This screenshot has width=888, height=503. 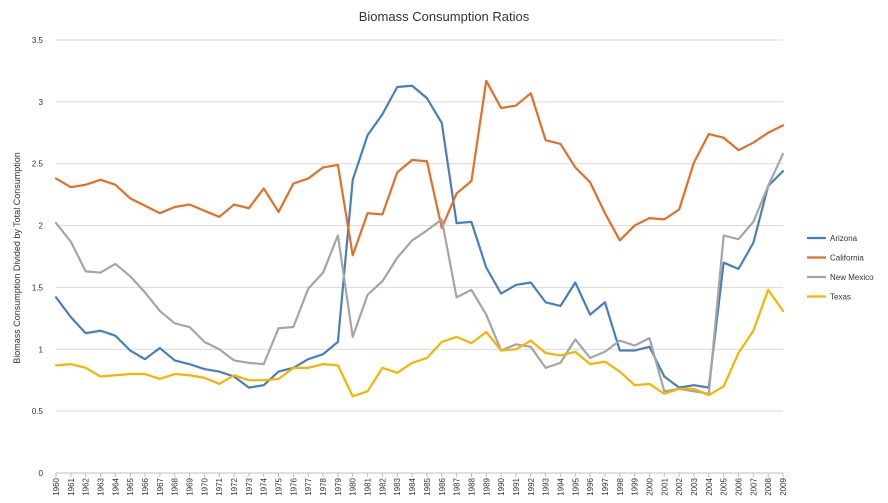 I want to click on x-tick-label: 1966, so click(x=145, y=486).